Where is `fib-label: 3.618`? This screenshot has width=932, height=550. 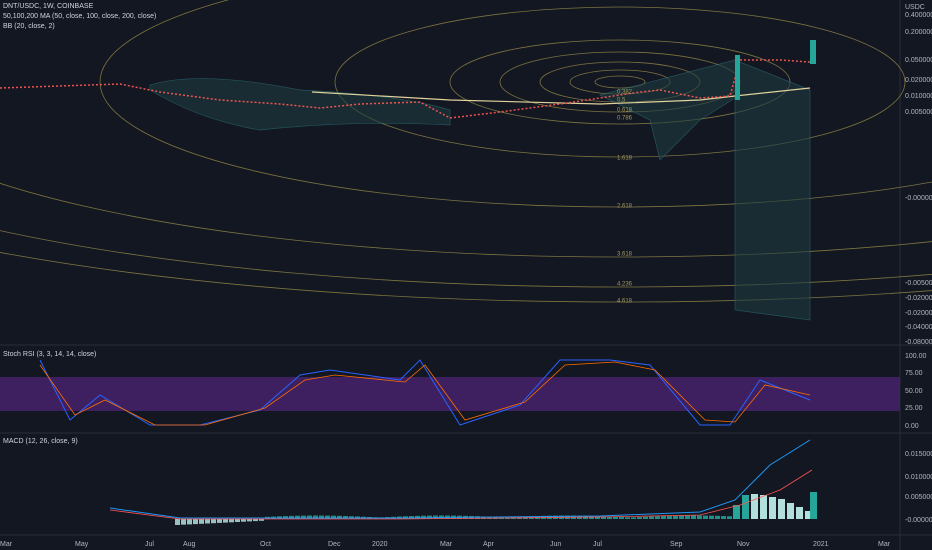
fib-label: 3.618 is located at coordinates (625, 255).